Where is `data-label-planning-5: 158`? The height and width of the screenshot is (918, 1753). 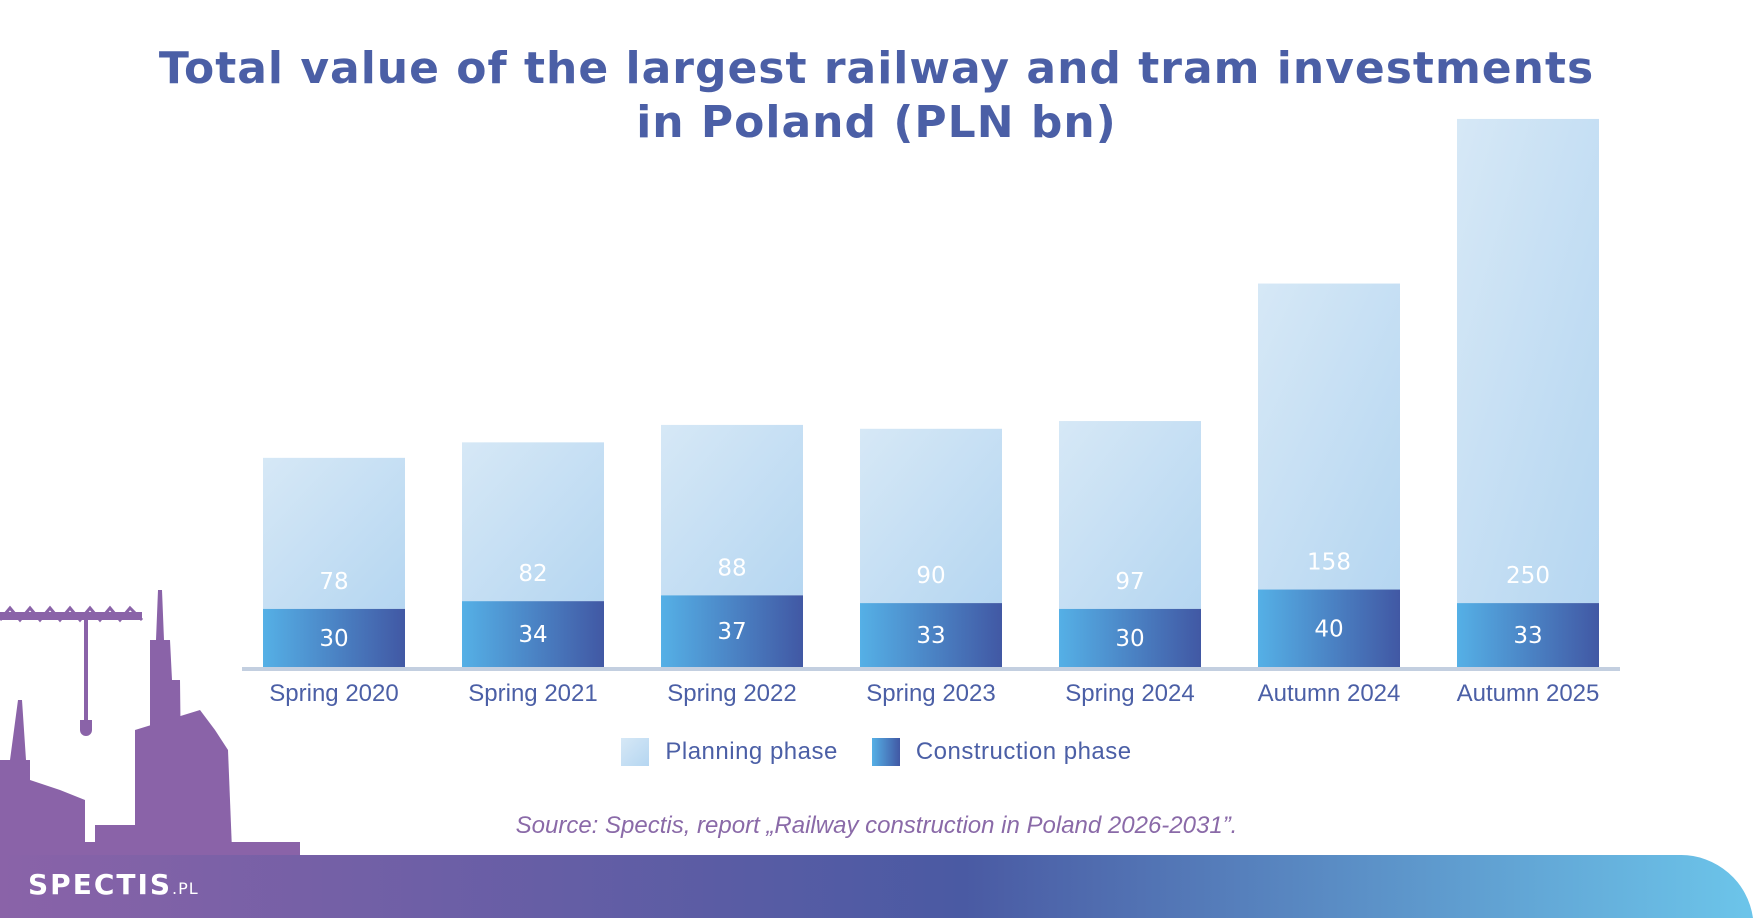
data-label-planning-5: 158 is located at coordinates (1329, 563).